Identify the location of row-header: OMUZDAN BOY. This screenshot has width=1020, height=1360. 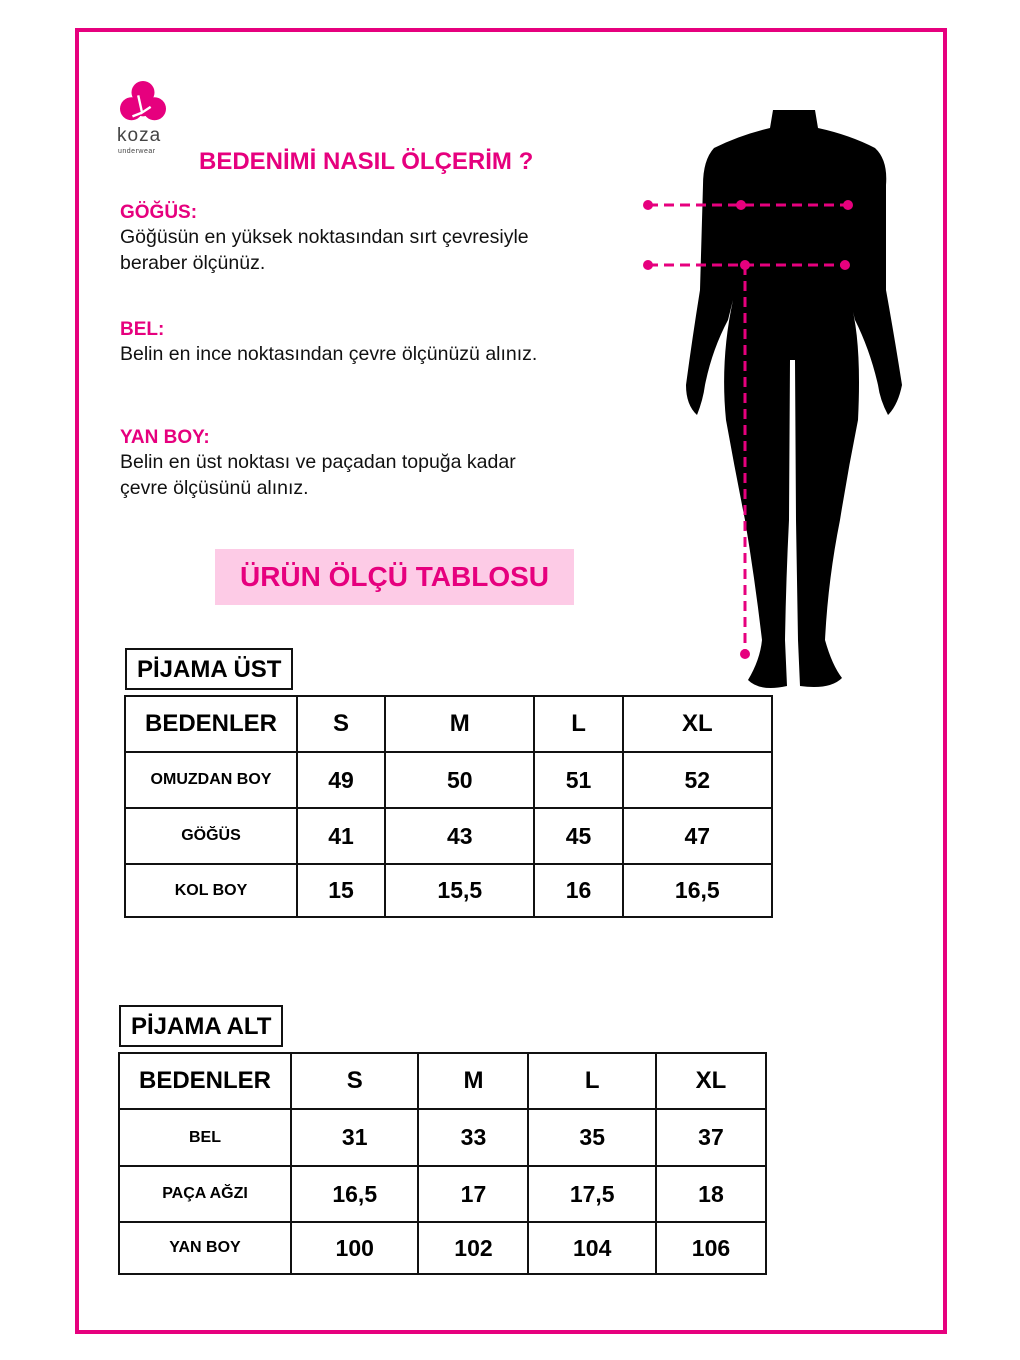
(211, 780).